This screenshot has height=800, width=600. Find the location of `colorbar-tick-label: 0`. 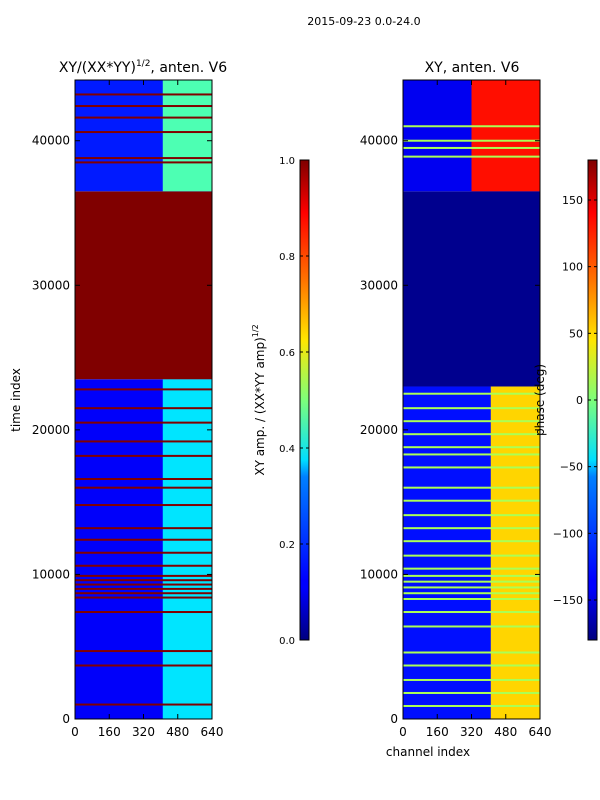

colorbar-tick-label: 0 is located at coordinates (579, 400).